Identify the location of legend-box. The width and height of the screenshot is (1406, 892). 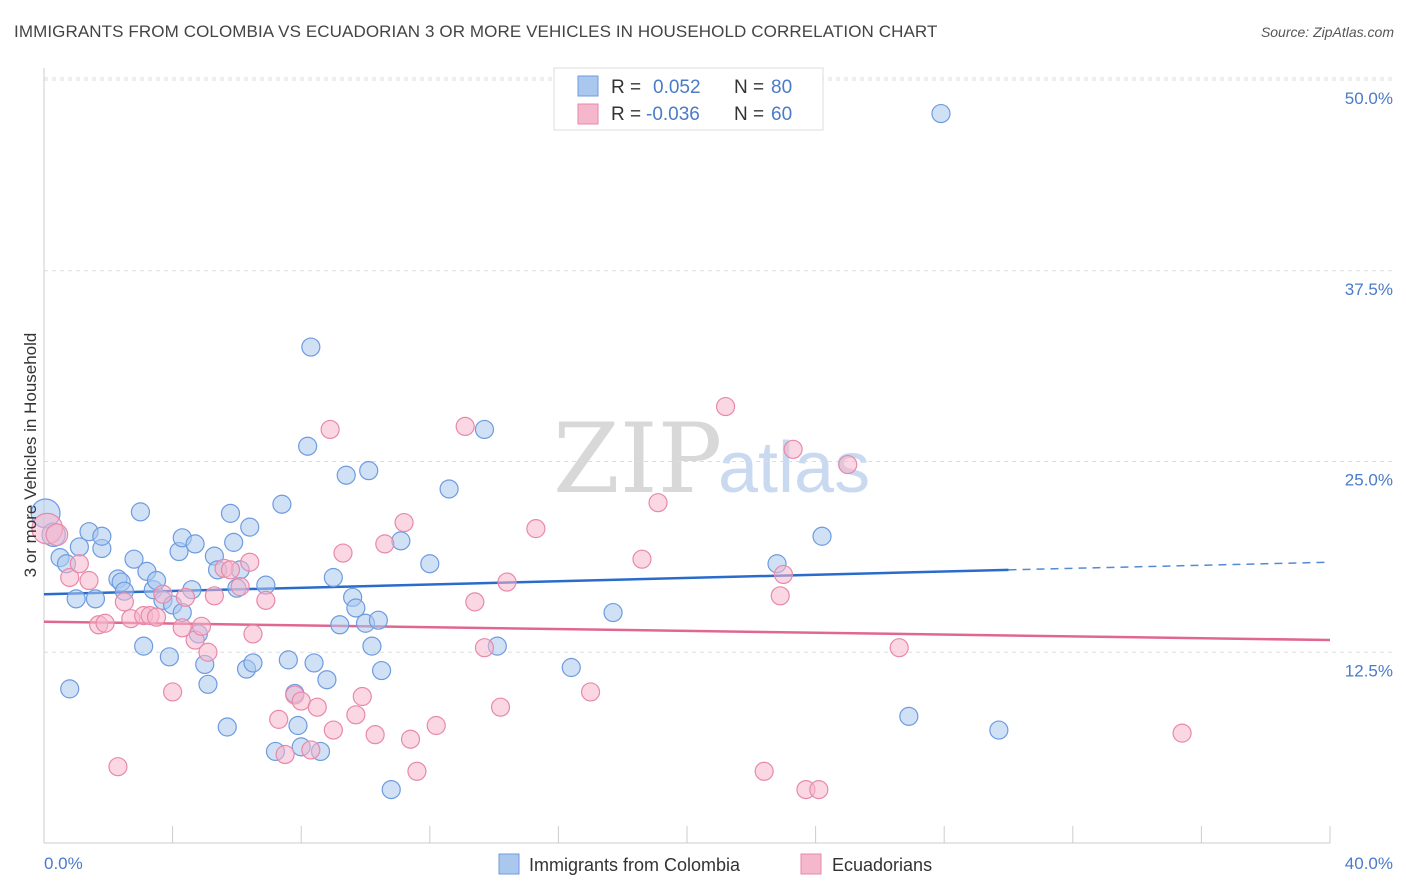
(688, 99).